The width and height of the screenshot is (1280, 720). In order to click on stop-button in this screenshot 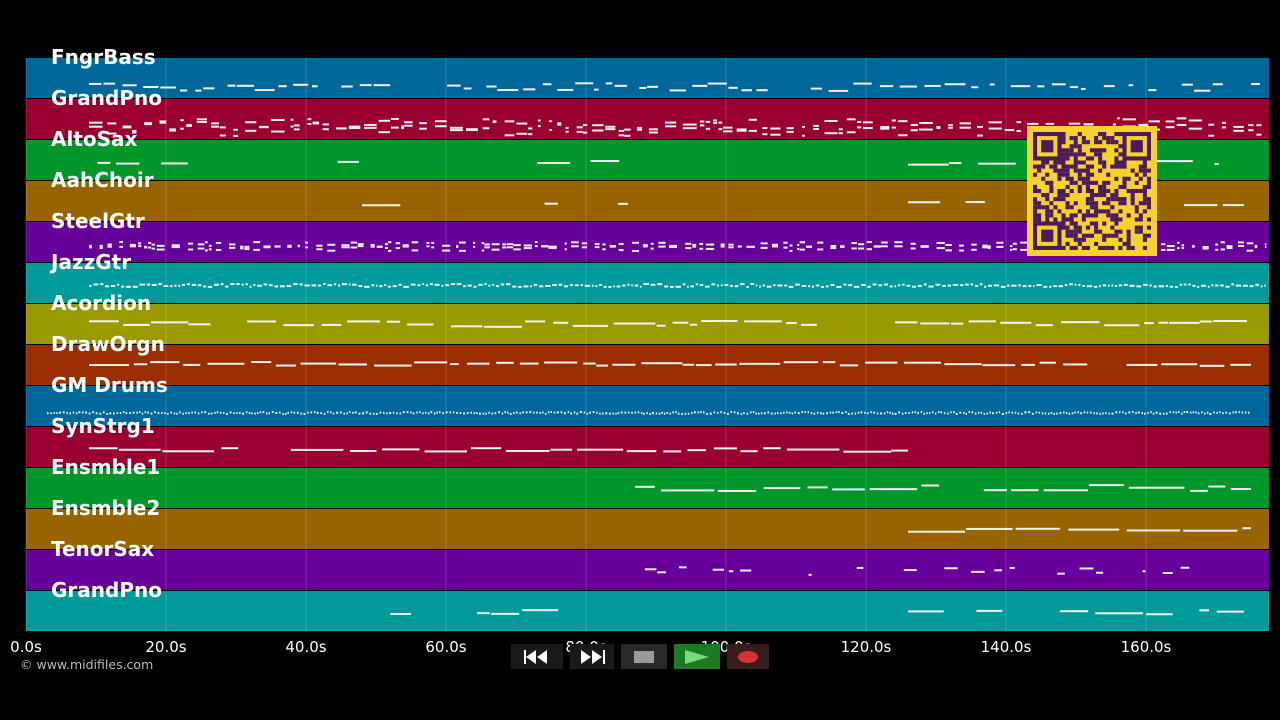, I will do `click(644, 656)`.